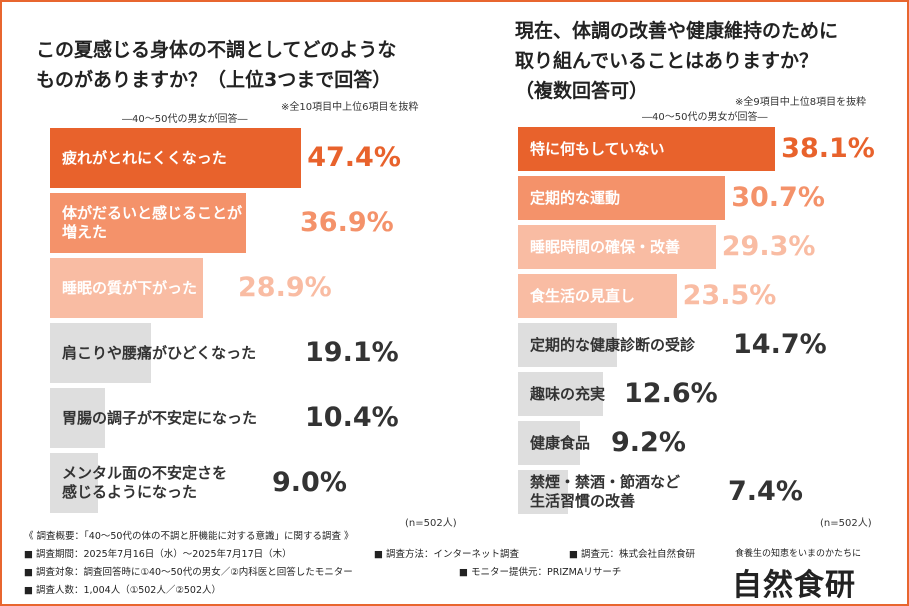 This screenshot has height=606, width=909. Describe the element at coordinates (347, 222) in the screenshot. I see `left-value-label-2: 36.9%` at that location.